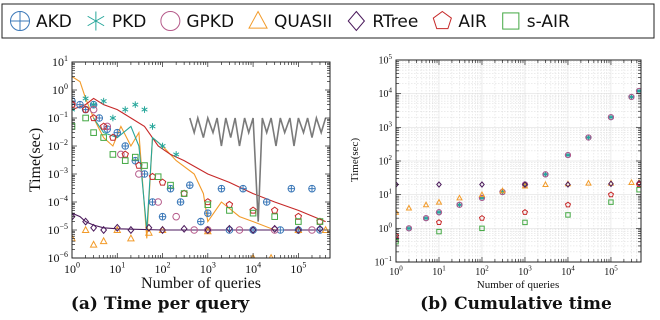 This screenshot has height=320, width=660. I want to click on chart-a-x-tick-label: 10¹, so click(117, 268).